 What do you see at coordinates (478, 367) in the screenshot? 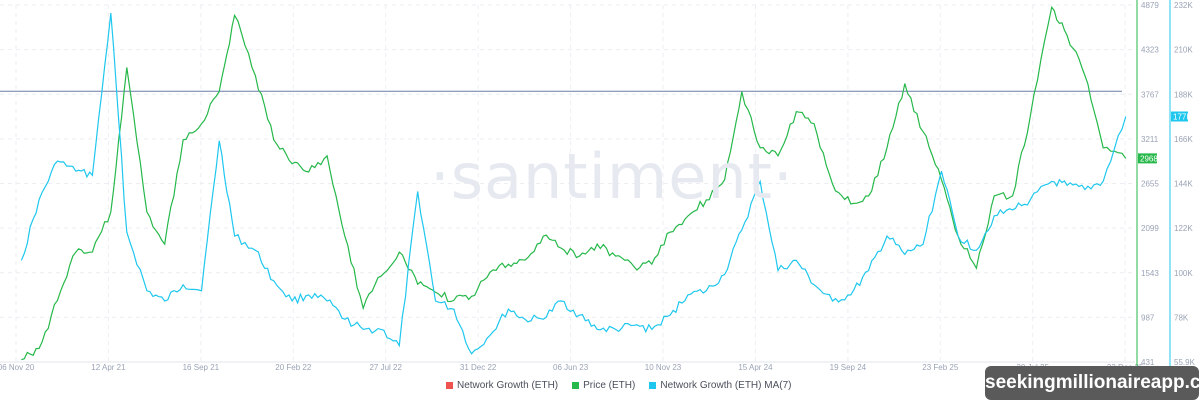
I see `x-tick-label: 31 Dec 22` at bounding box center [478, 367].